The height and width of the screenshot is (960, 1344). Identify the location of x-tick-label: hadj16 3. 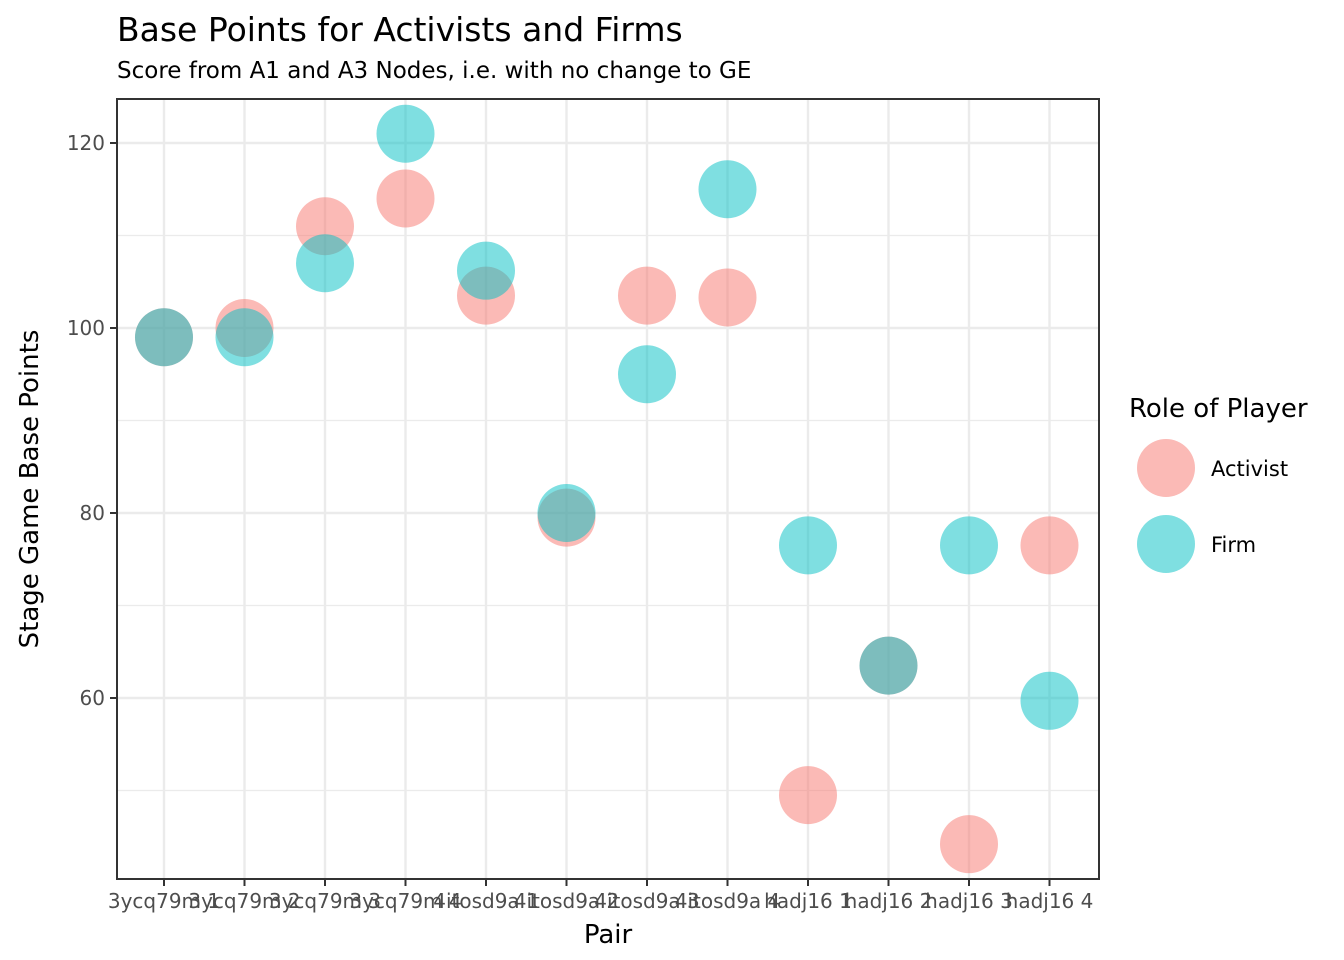
(969, 901).